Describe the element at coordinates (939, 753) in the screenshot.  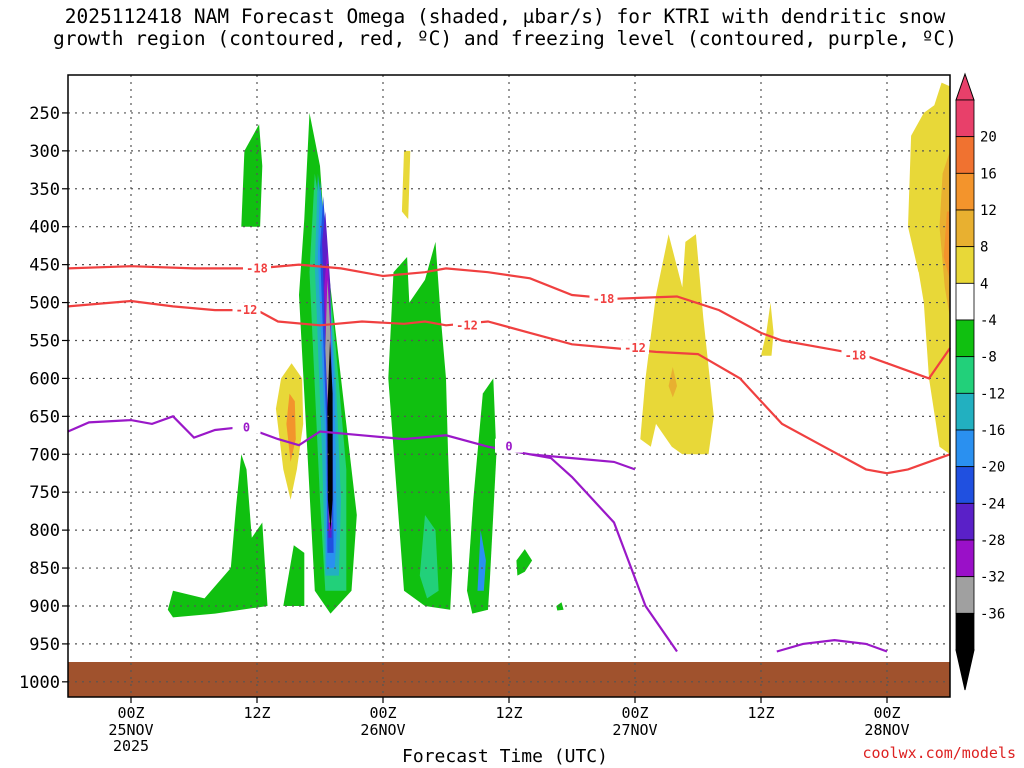
I see `credit-link: coolwx.com/models` at that location.